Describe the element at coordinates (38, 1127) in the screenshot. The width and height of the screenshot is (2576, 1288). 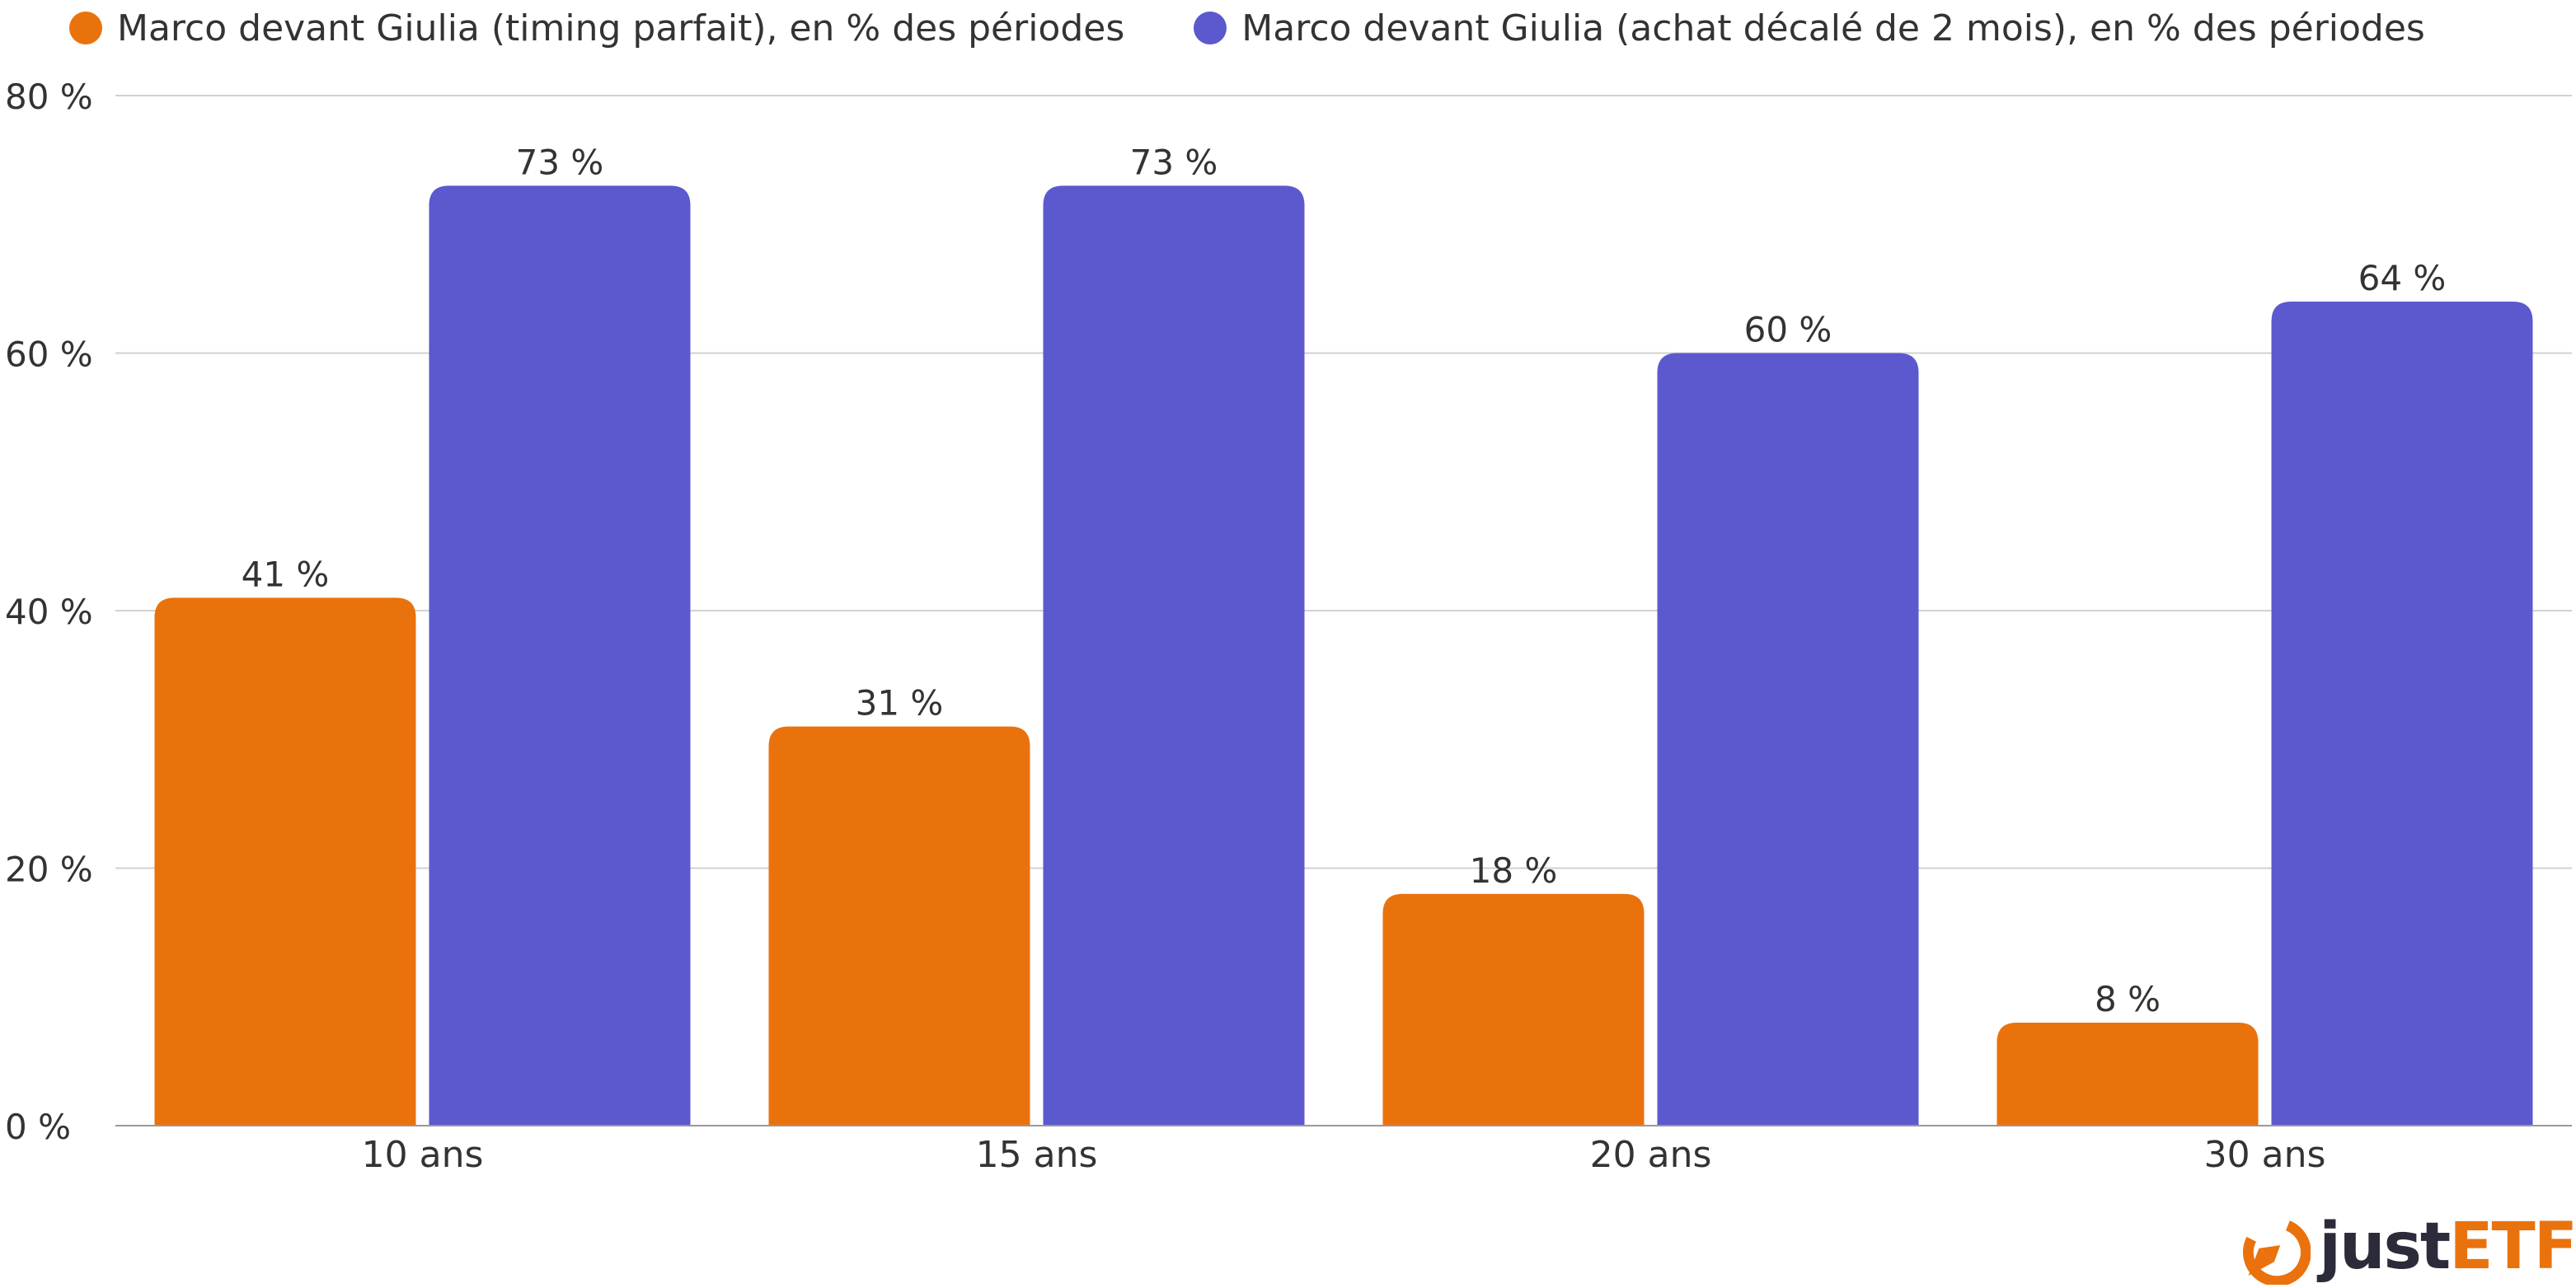
I see `y-tick-label: 0 %` at that location.